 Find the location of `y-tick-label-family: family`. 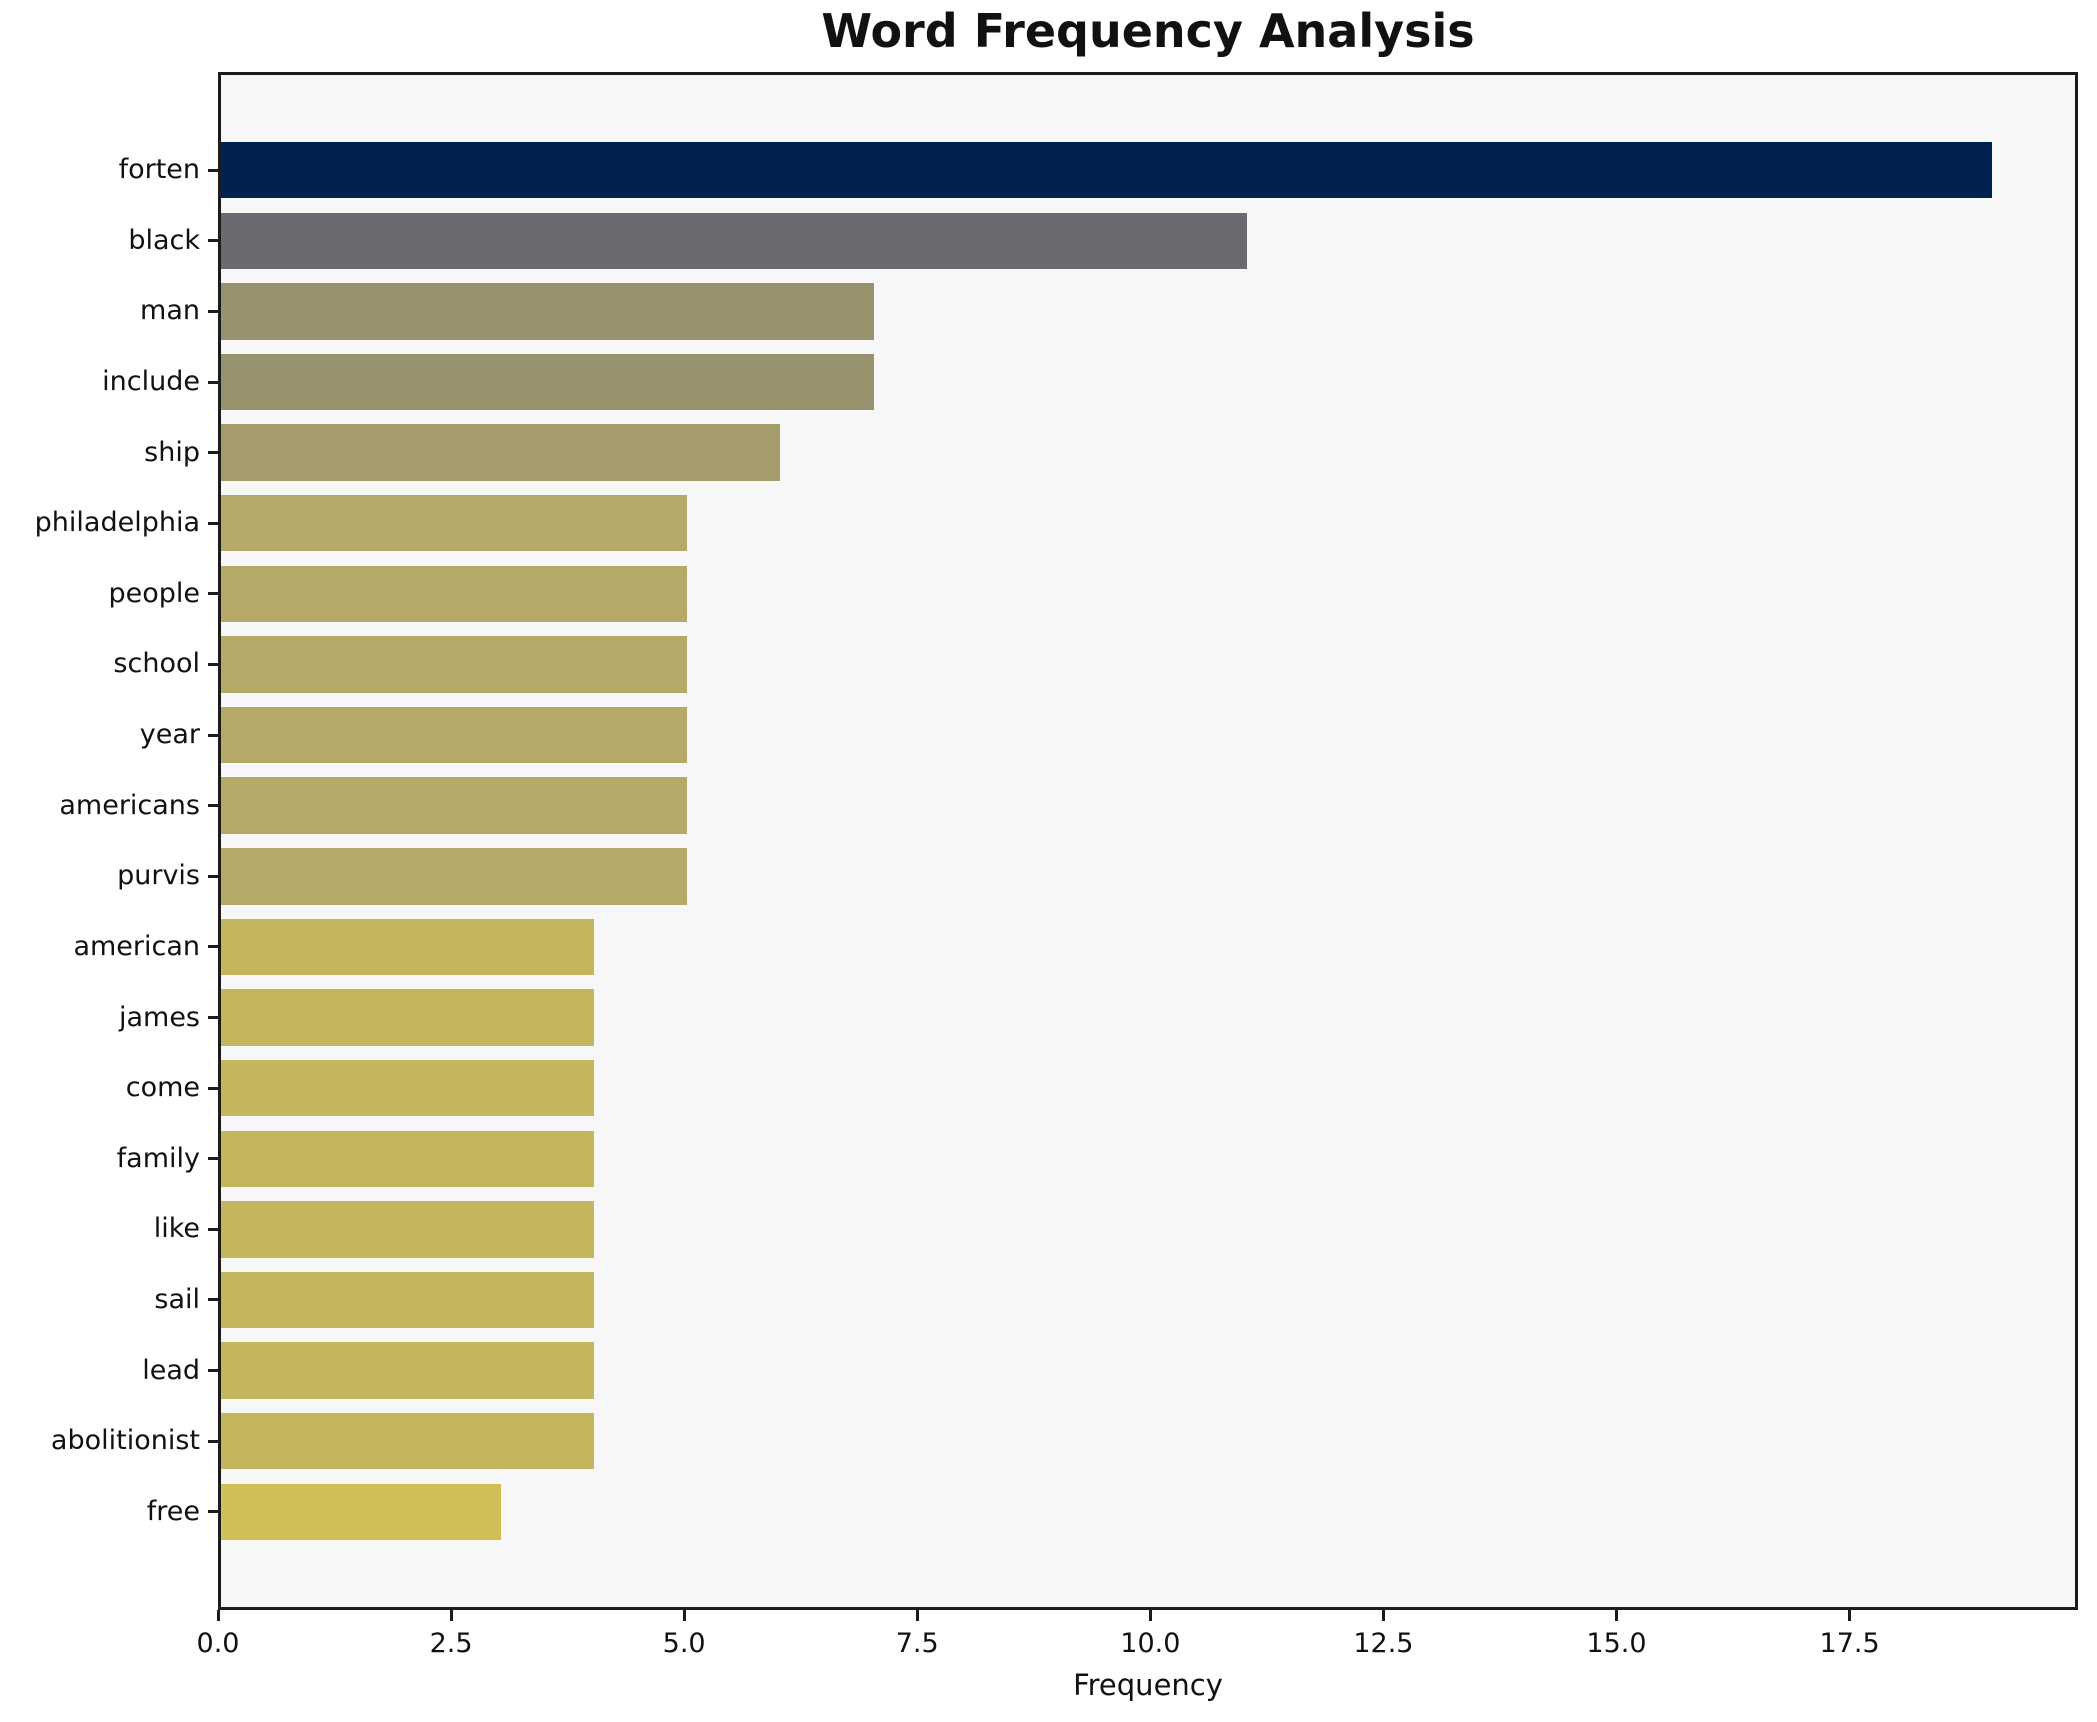

y-tick-label-family: family is located at coordinates (158, 1158).